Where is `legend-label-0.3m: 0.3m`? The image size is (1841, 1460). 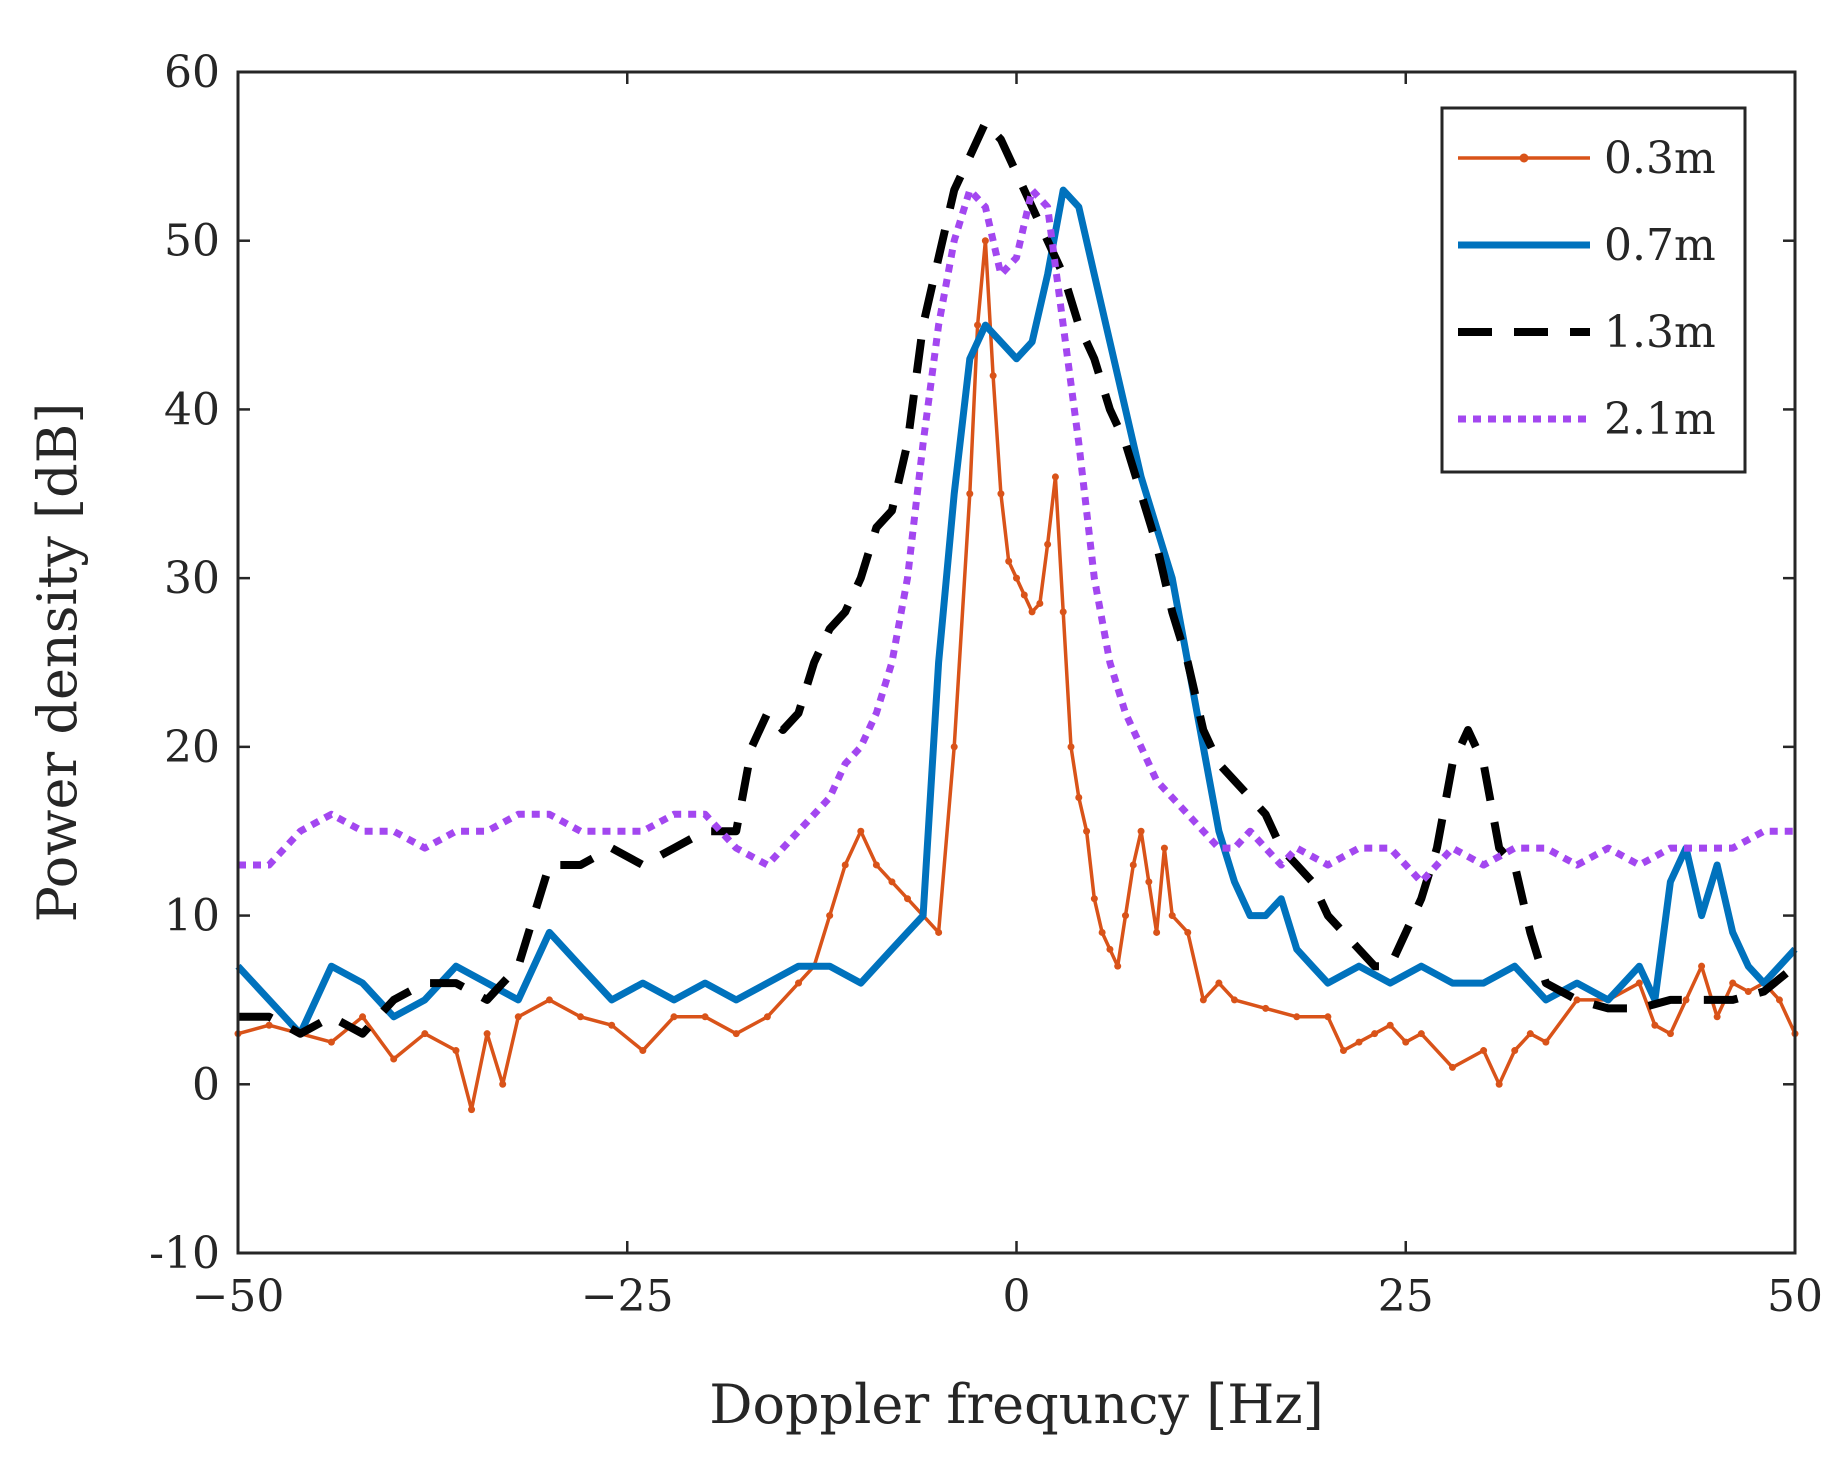
legend-label-0.3m: 0.3m is located at coordinates (1660, 158).